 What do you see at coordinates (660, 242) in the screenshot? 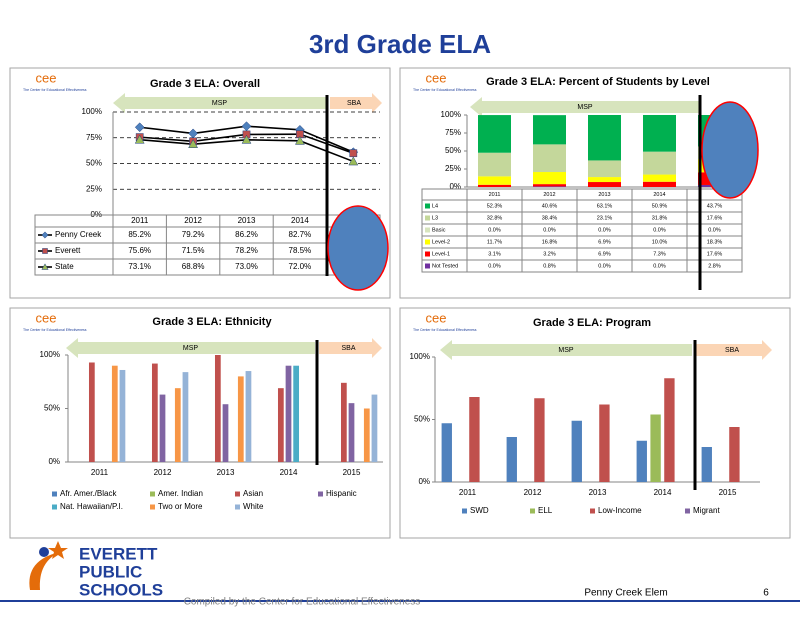
I see `value-label: 10.0%` at bounding box center [660, 242].